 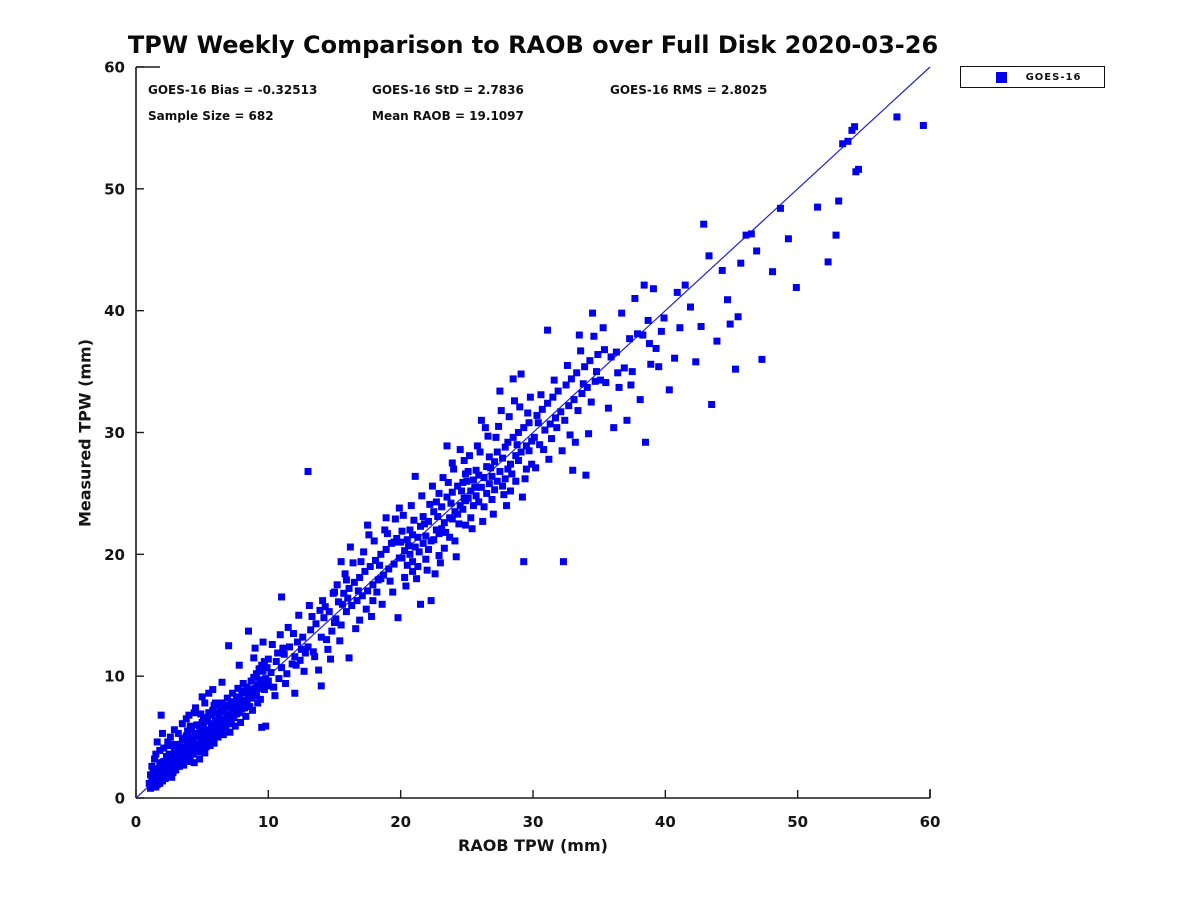 What do you see at coordinates (665, 822) in the screenshot?
I see `x-tick-label: 40` at bounding box center [665, 822].